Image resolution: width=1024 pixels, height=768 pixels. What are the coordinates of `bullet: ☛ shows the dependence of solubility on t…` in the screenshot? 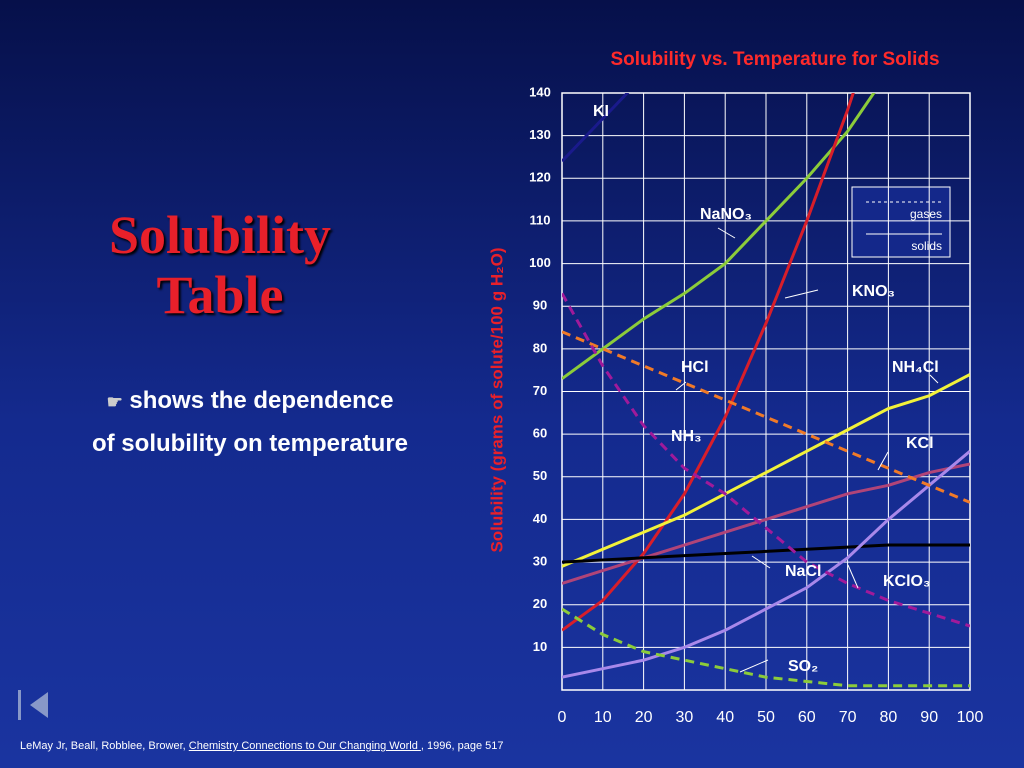 It's located at (250, 422).